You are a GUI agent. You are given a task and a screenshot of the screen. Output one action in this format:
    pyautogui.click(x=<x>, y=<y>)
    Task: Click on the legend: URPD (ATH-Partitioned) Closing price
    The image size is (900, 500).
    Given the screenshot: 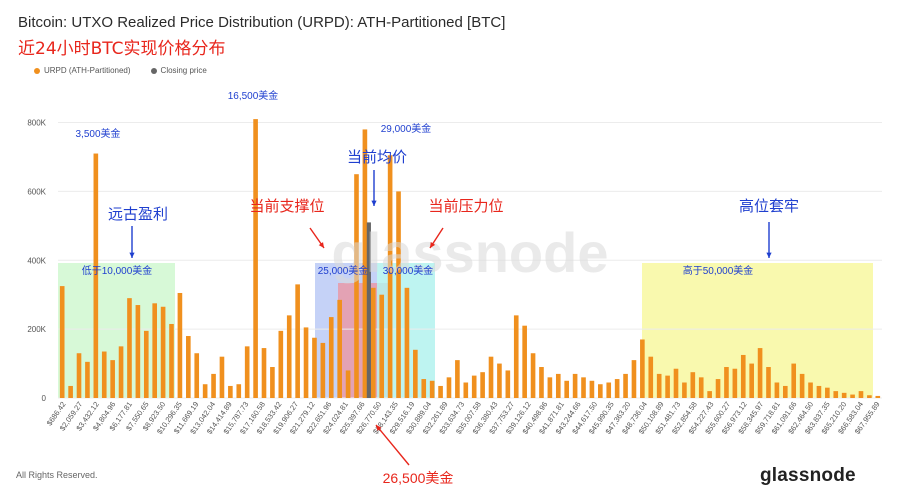 What is the action you would take?
    pyautogui.click(x=120, y=70)
    